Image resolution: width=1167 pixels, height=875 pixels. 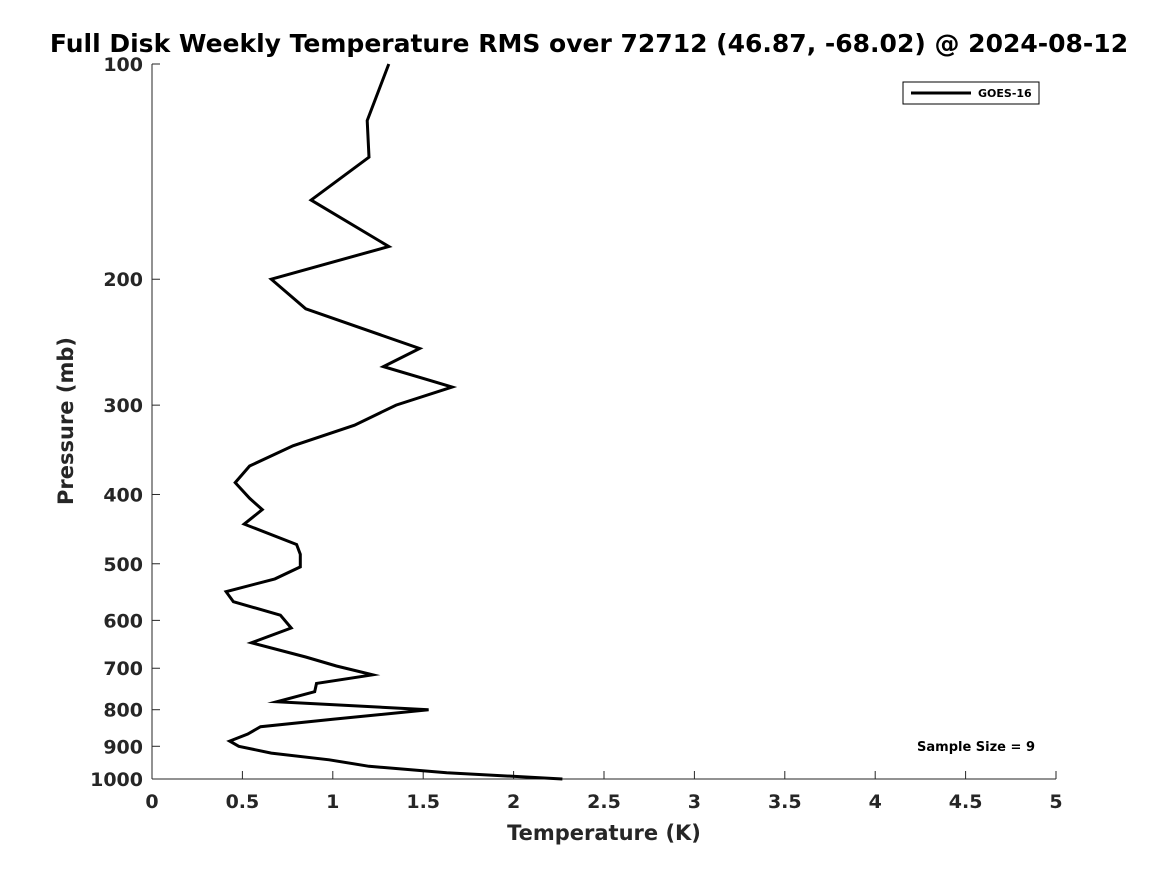 What do you see at coordinates (513, 802) in the screenshot?
I see `x-tick-label: 2` at bounding box center [513, 802].